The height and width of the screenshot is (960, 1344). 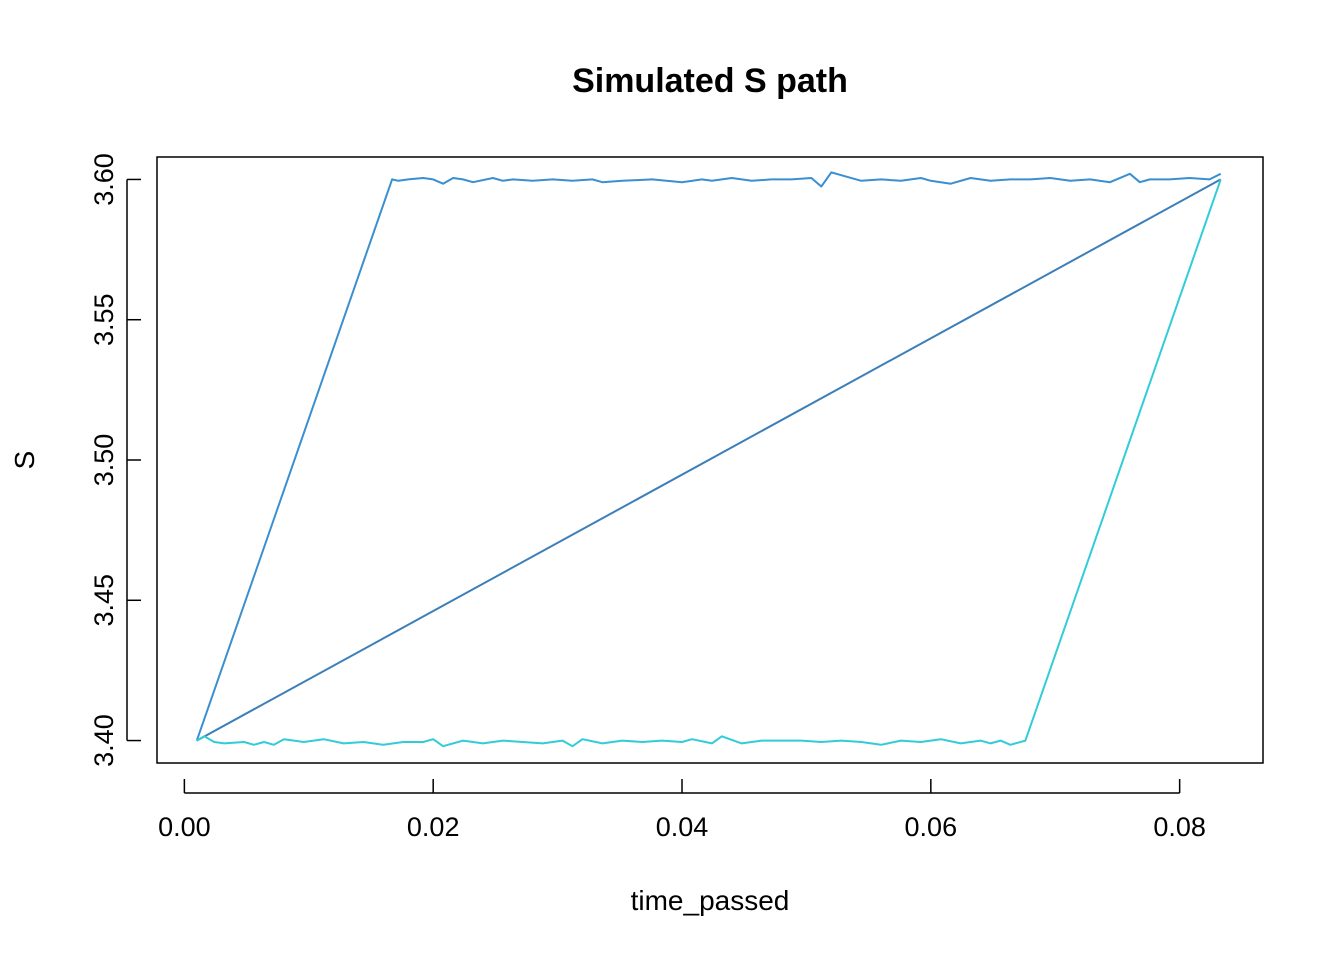 I want to click on x-tick-label: 0.08, so click(x=1179, y=827).